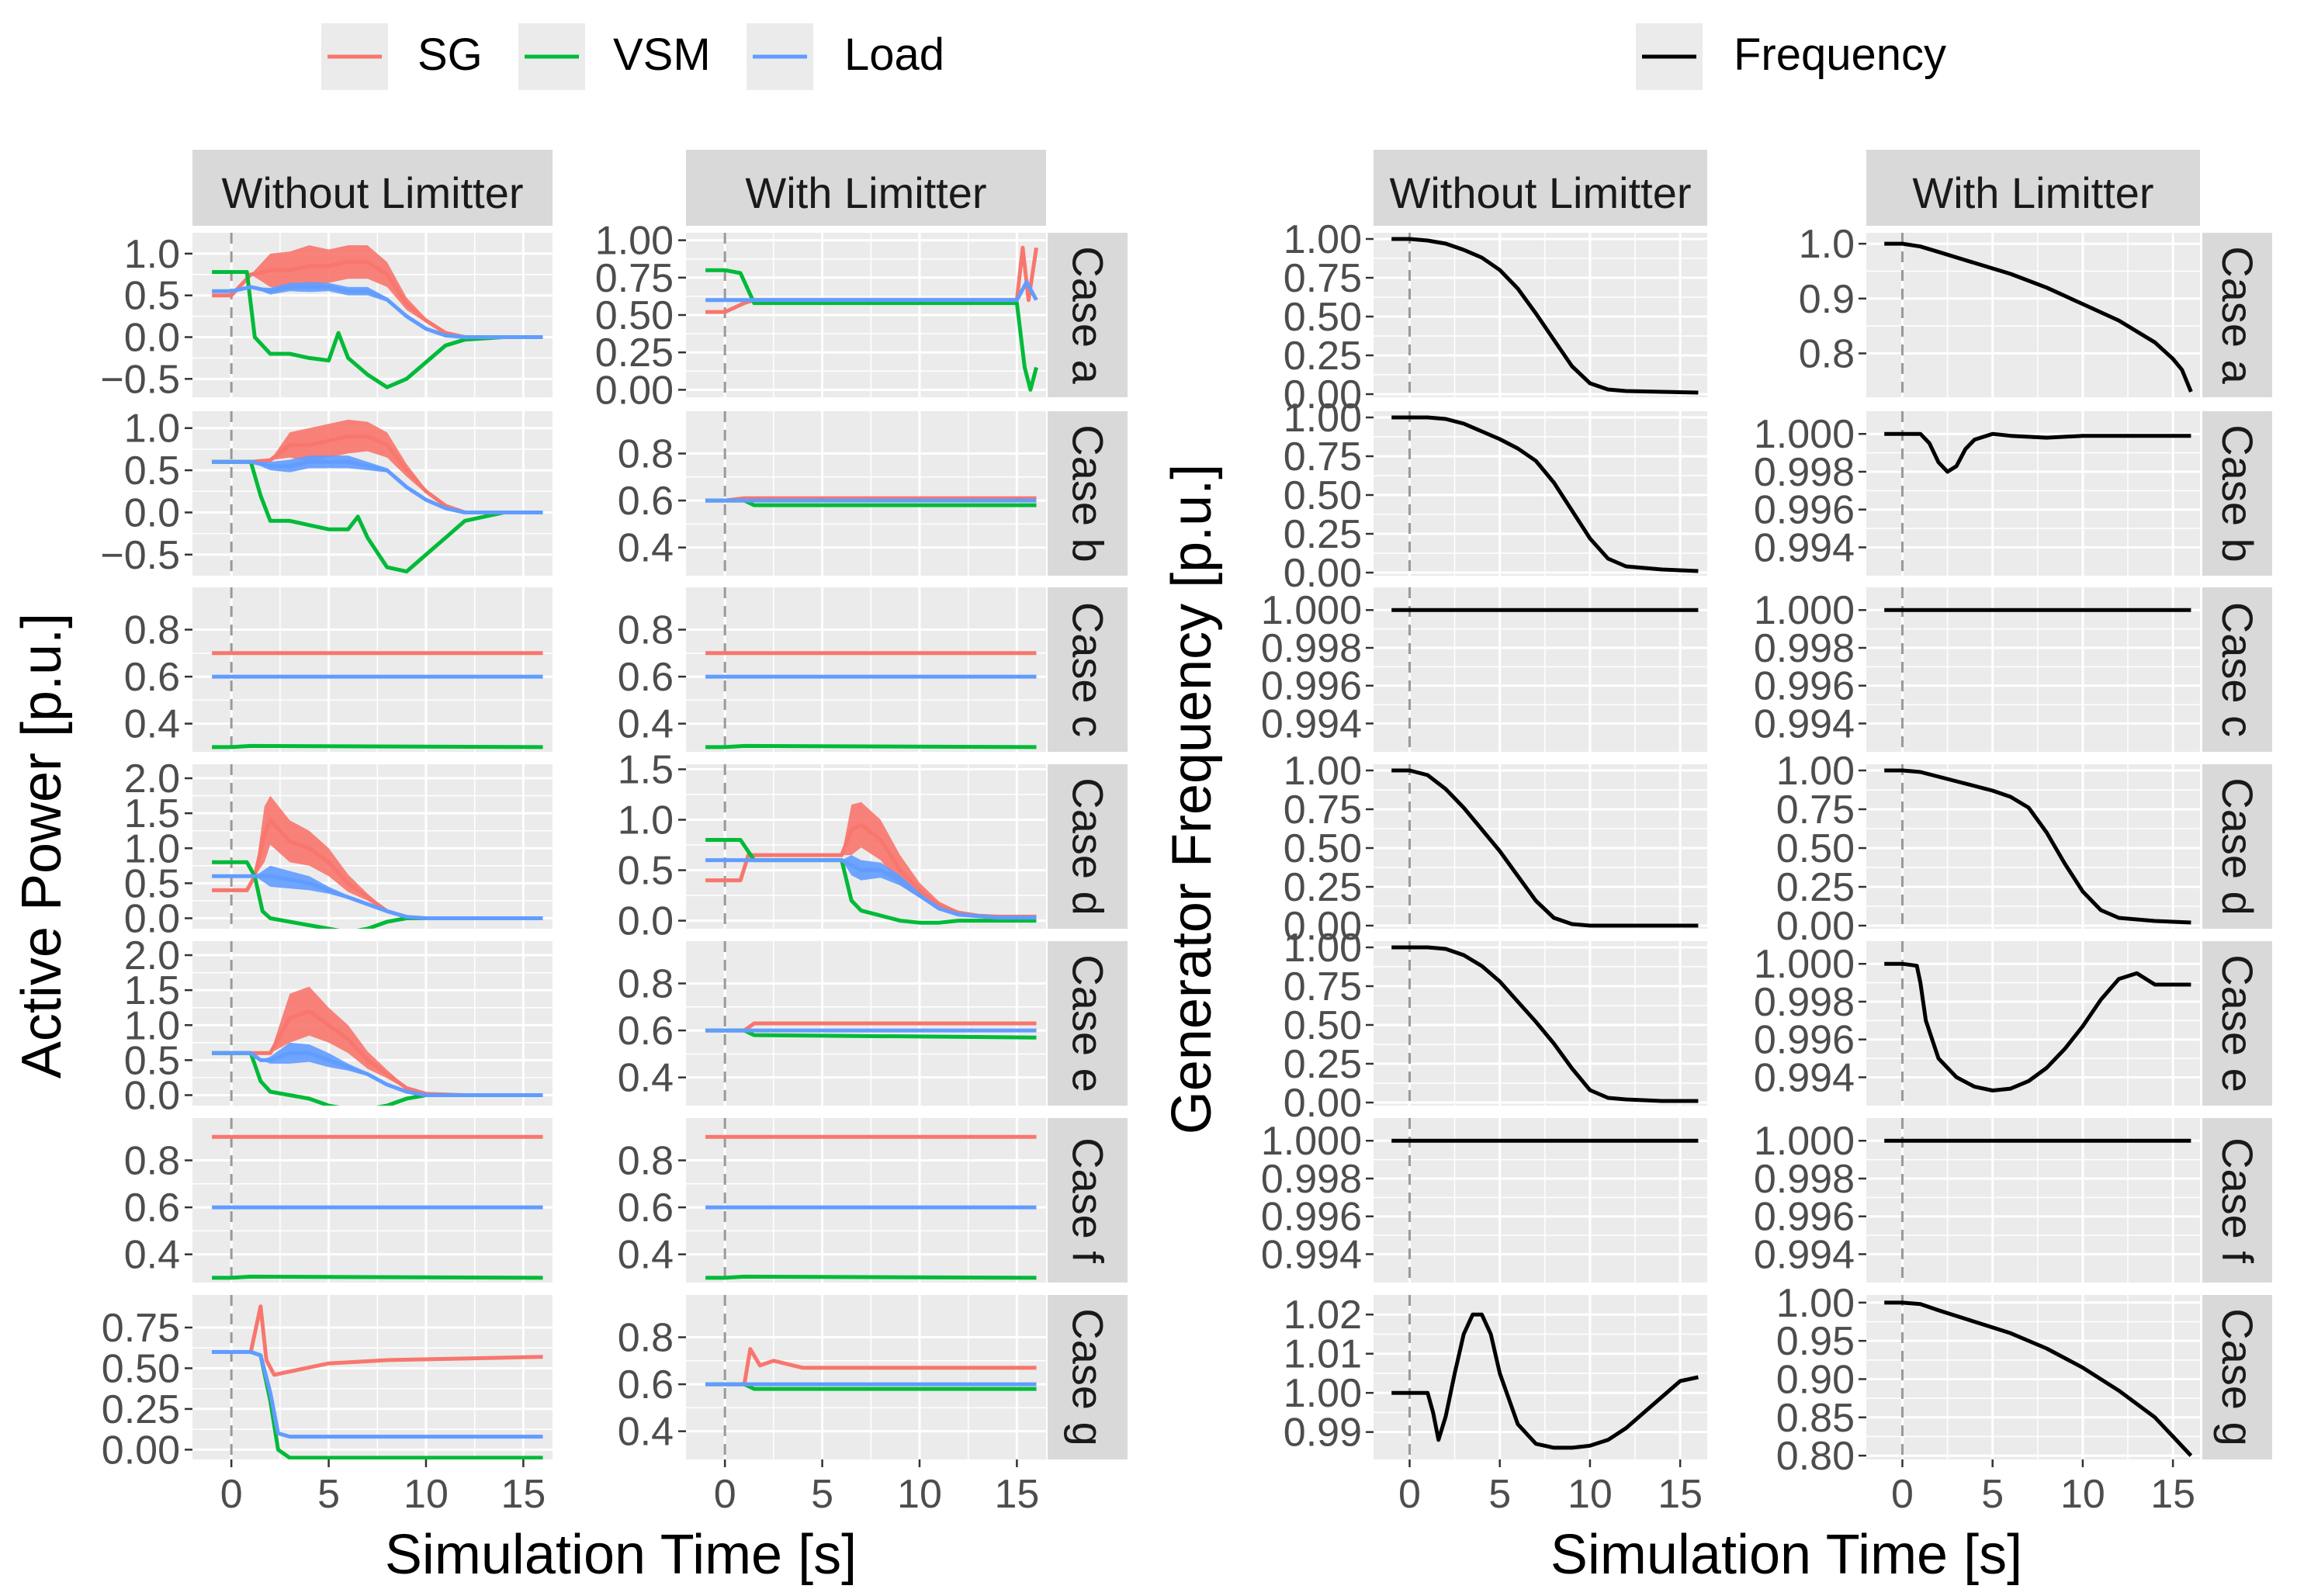 This screenshot has width=2297, height=1596. What do you see at coordinates (1791, 57) in the screenshot?
I see `legend-frequency: Frequency` at bounding box center [1791, 57].